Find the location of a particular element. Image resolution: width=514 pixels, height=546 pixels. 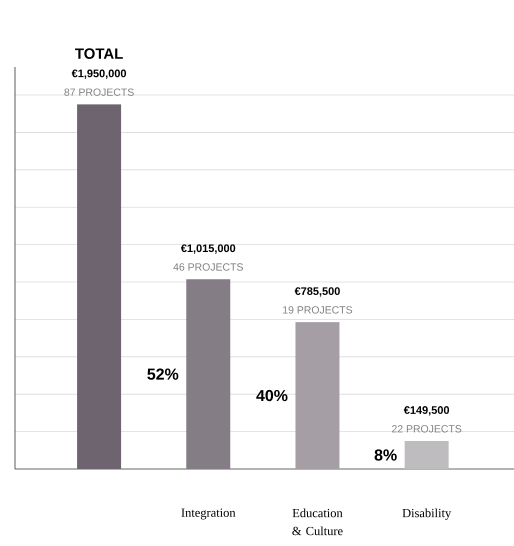

data-label: €149,500 is located at coordinates (427, 411).